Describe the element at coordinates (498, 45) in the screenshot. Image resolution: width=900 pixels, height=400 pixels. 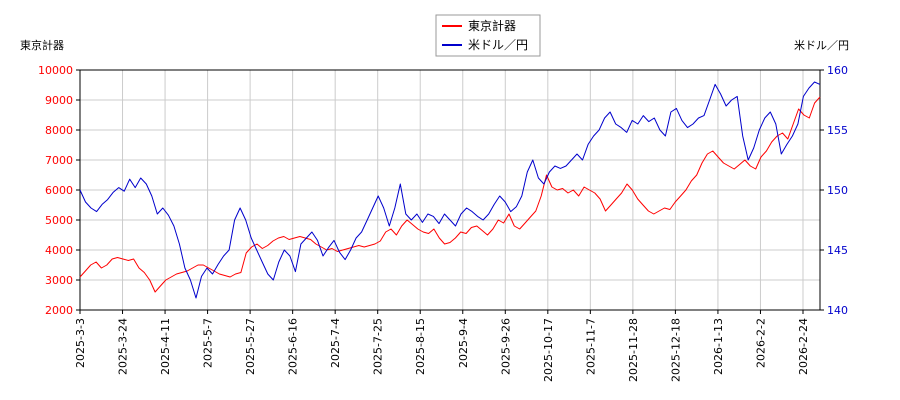
I see `legend-label-usd-jpy: 米ドル／円` at that location.